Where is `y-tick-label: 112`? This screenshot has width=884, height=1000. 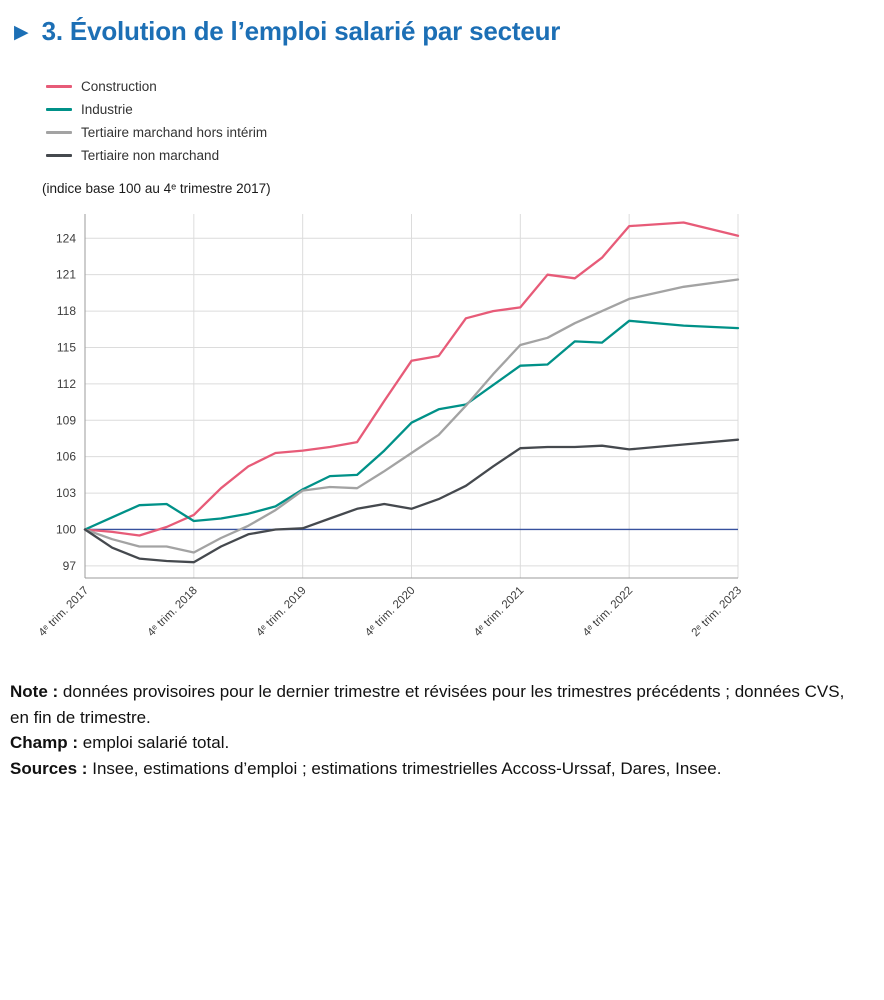
y-tick-label: 112 is located at coordinates (66, 384).